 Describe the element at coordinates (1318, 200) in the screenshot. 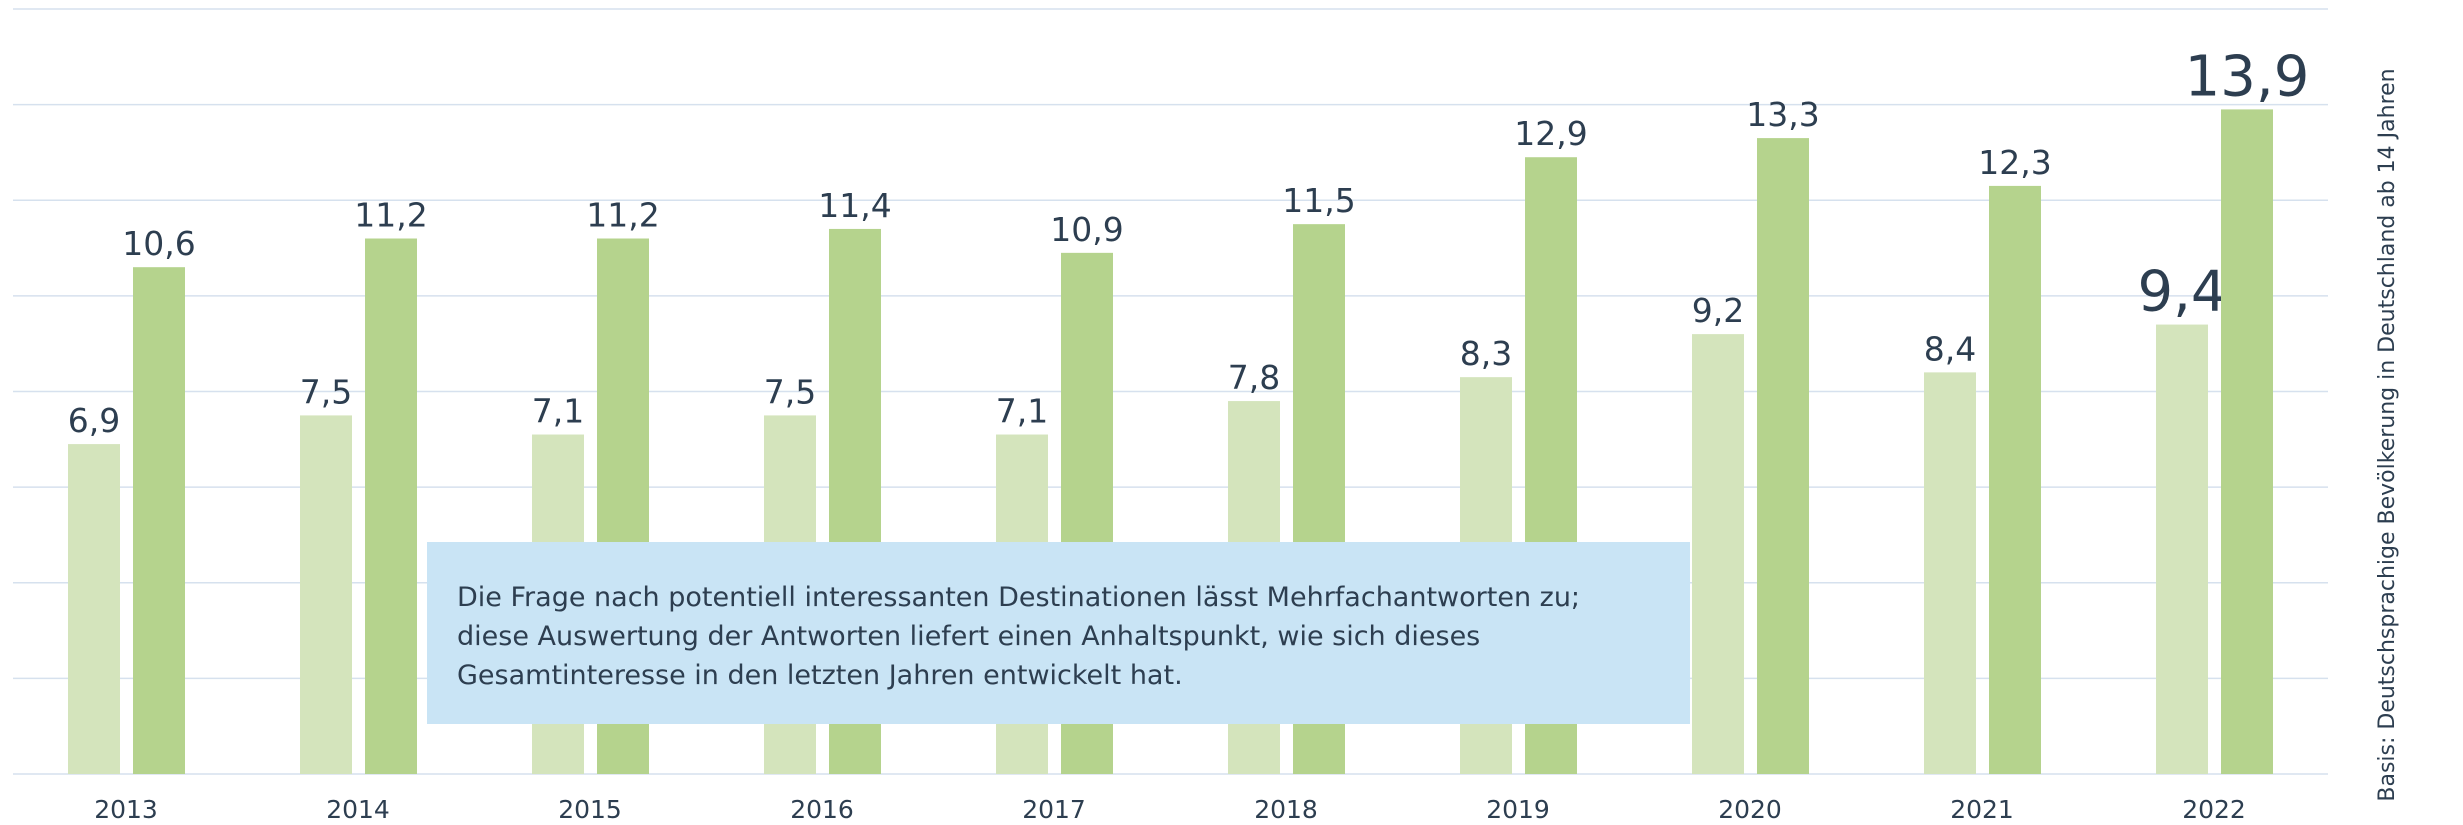

I see `value-label: 11,5` at that location.